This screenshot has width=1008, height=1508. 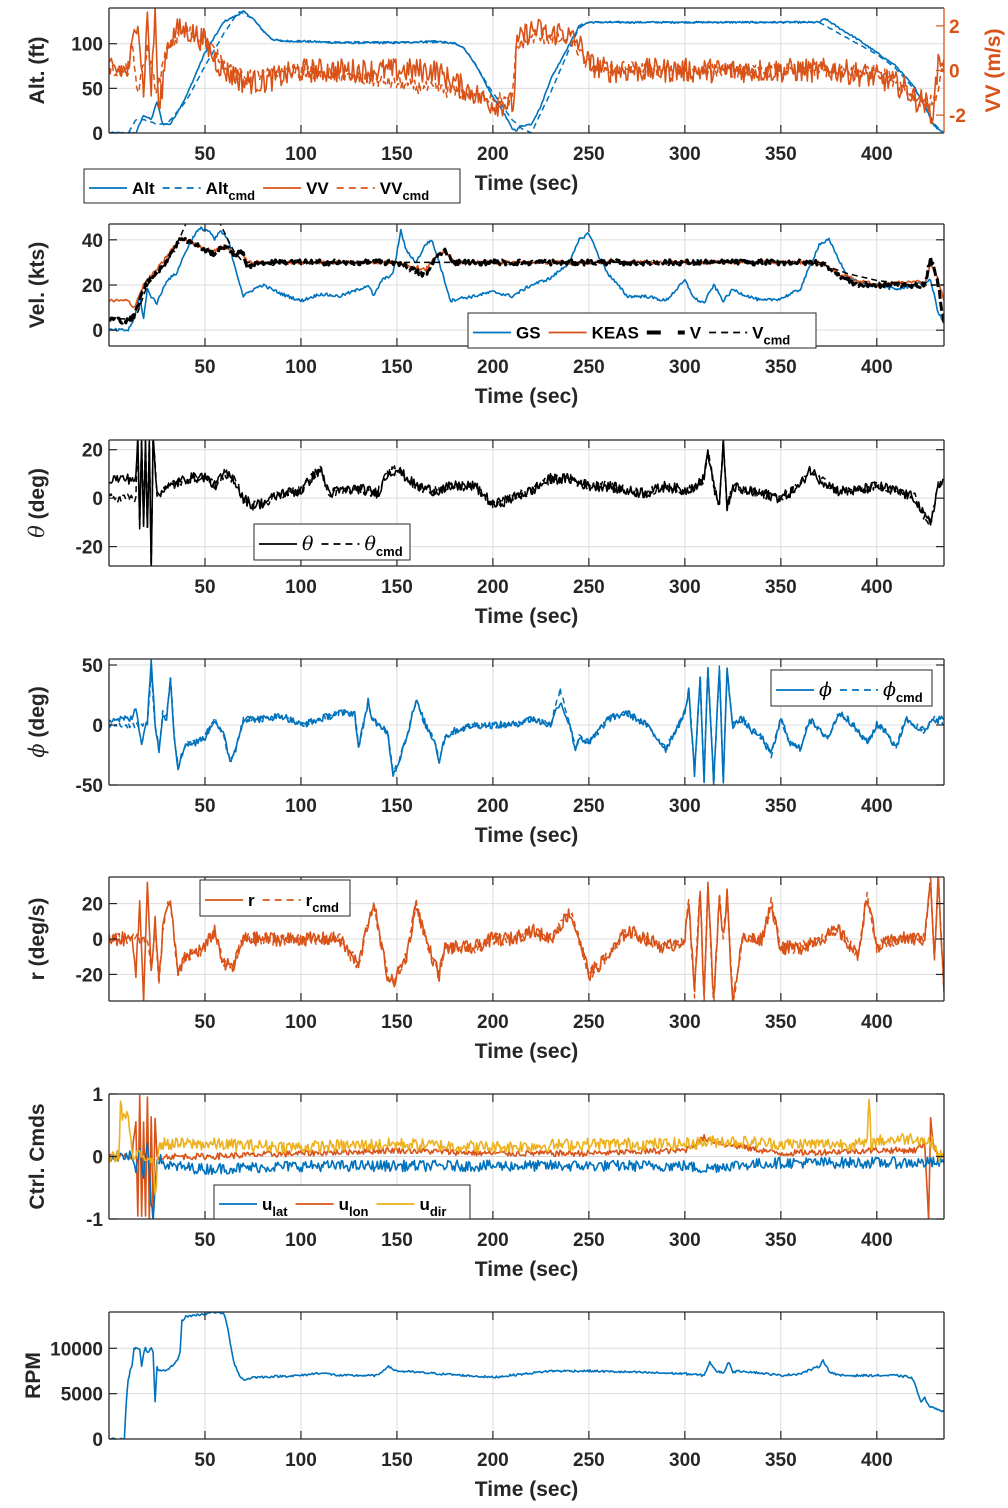 I want to click on legend-label: KEAS, so click(x=615, y=333).